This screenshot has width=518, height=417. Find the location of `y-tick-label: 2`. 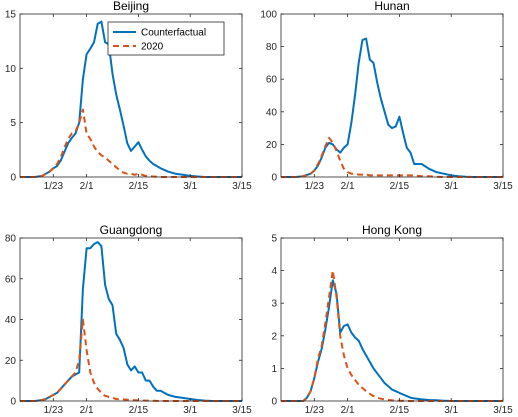

y-tick-label: 2 is located at coordinates (274, 336).